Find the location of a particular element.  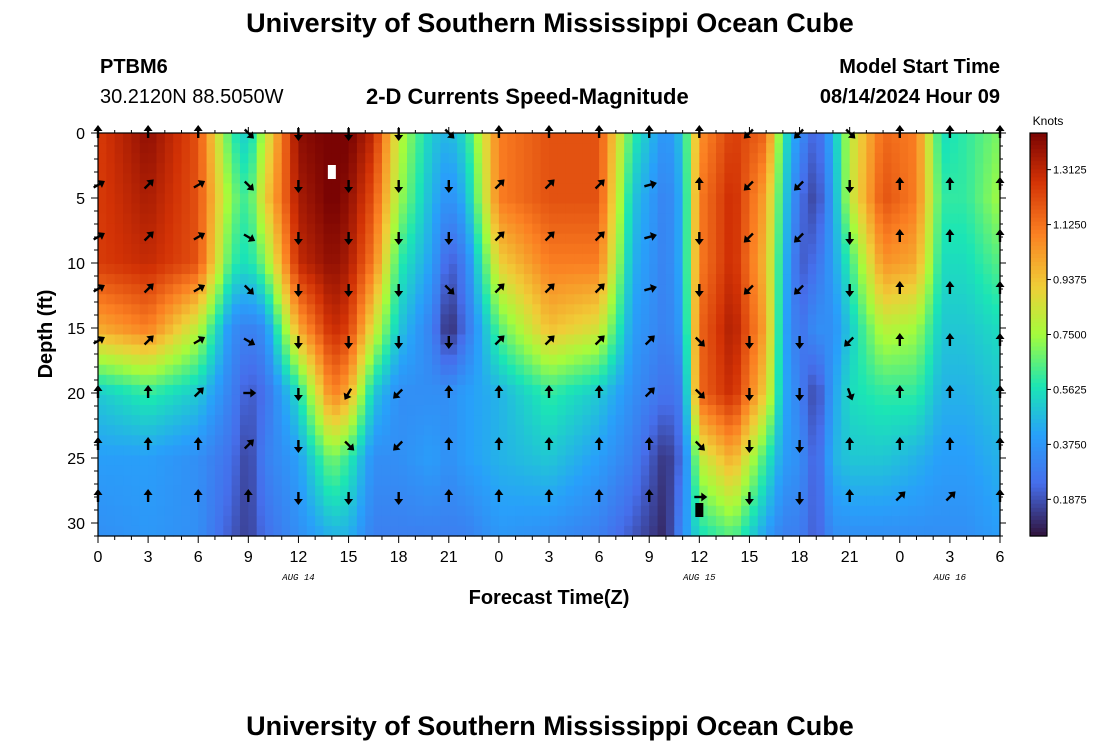

current-arrow is located at coordinates (850, 238).